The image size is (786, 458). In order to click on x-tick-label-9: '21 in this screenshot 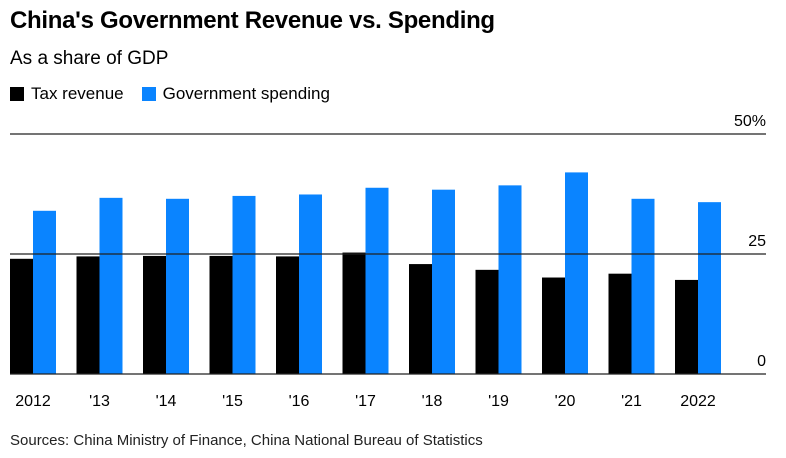, I will do `click(631, 401)`.